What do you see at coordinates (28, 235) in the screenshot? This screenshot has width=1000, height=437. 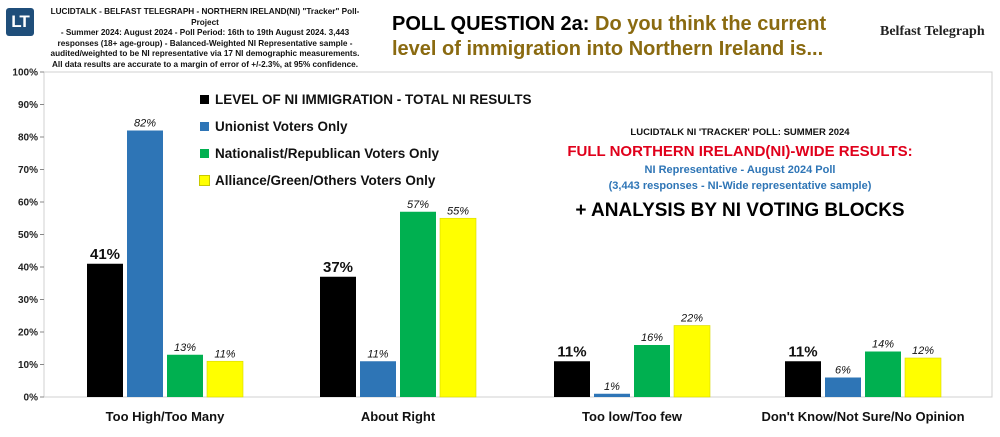 I see `y-tick-label: 50%` at bounding box center [28, 235].